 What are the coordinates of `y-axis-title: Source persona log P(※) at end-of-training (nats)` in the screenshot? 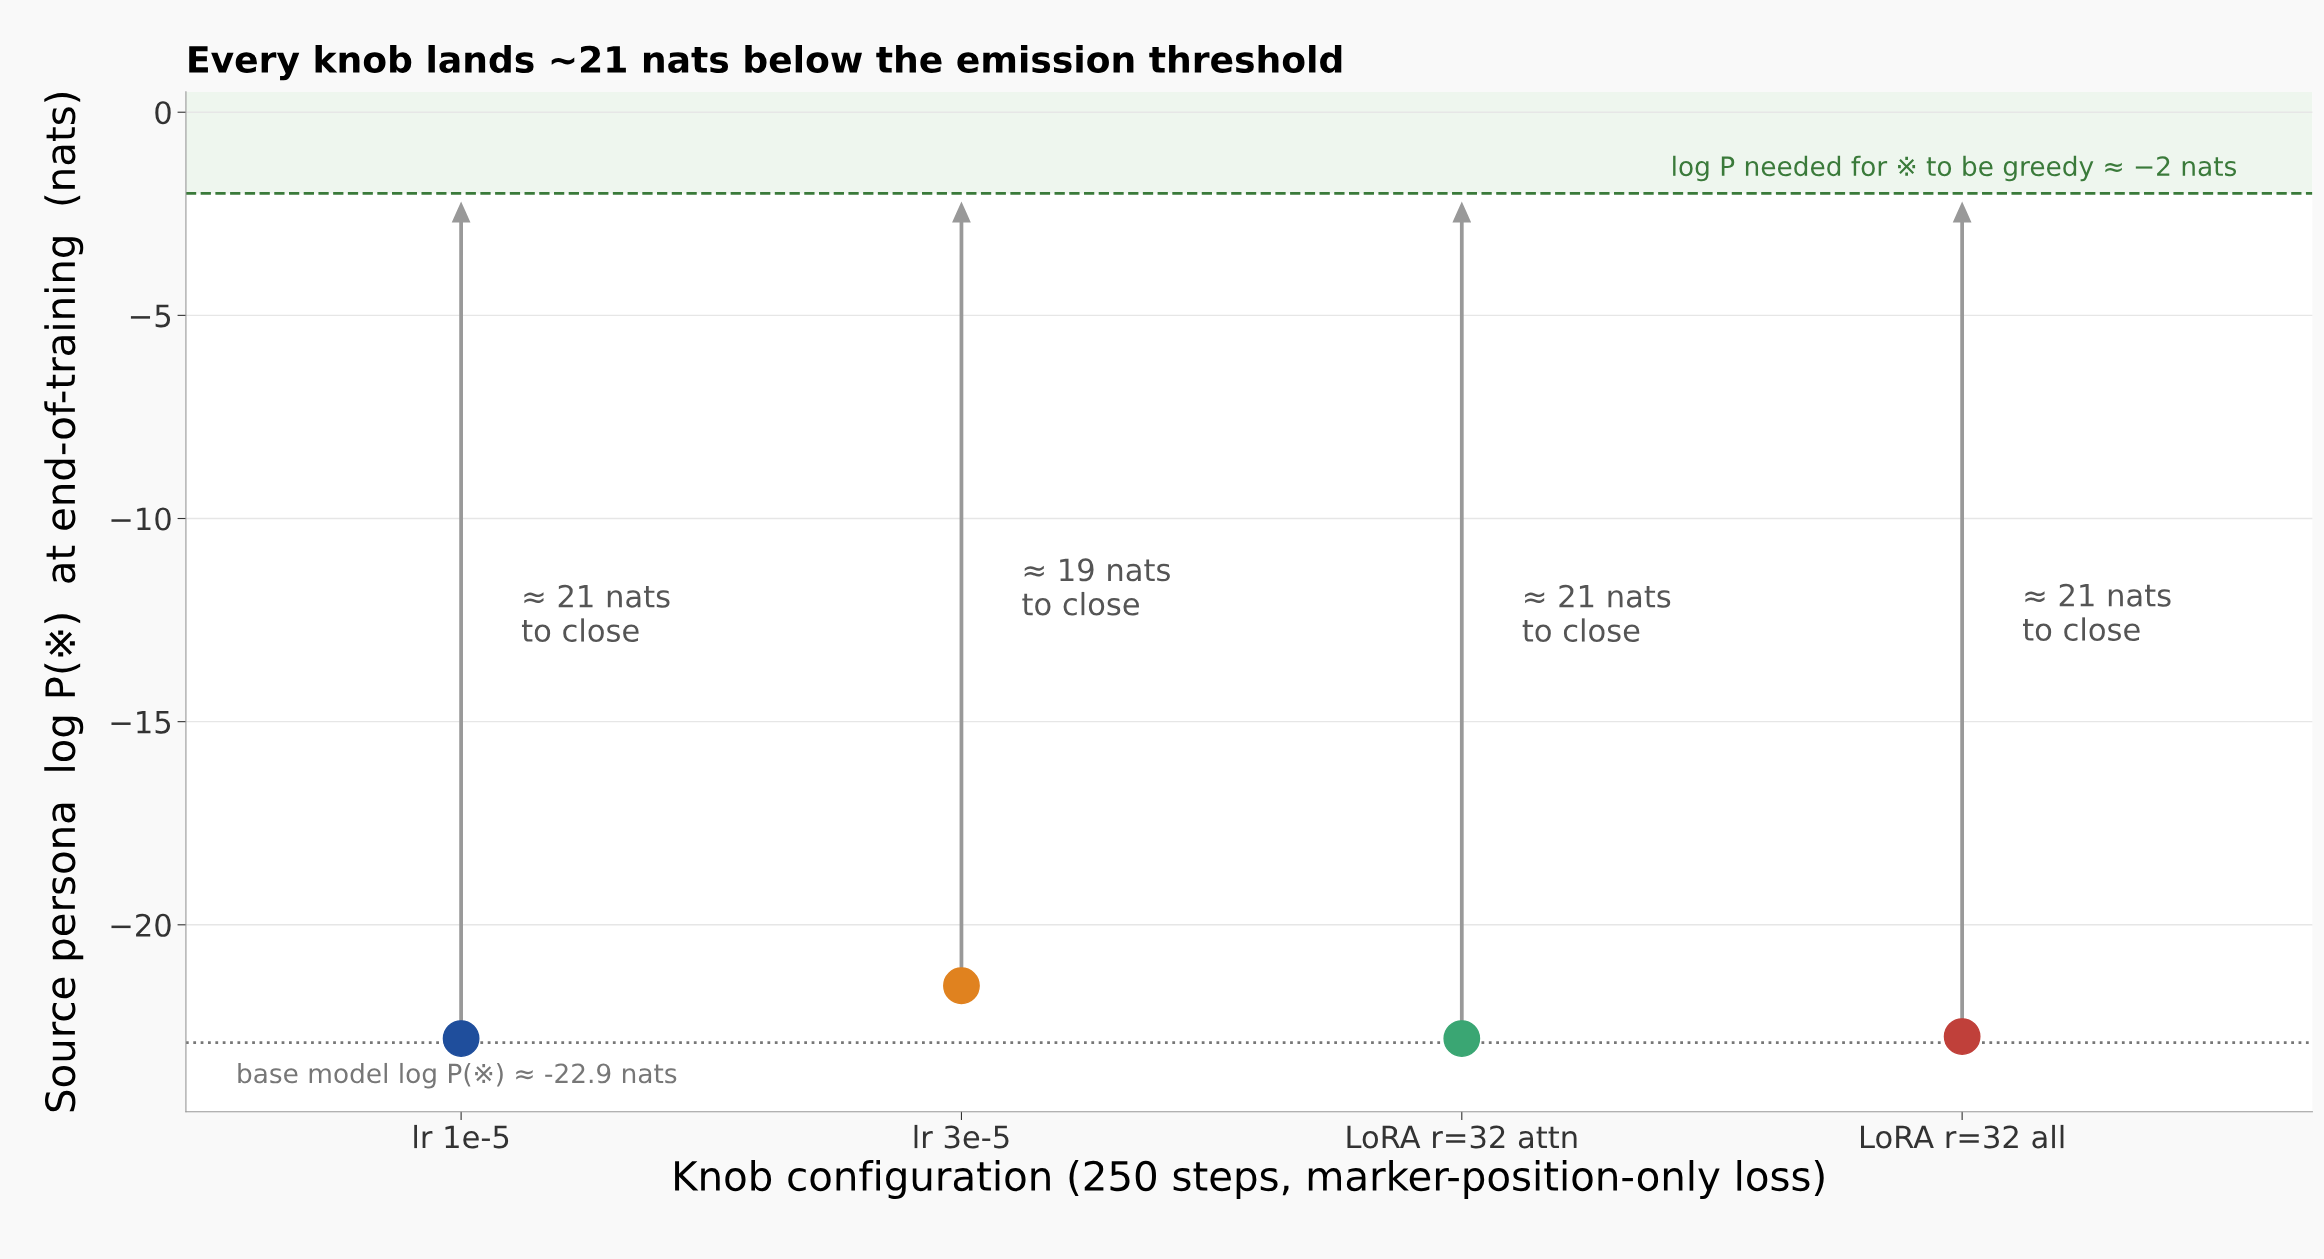 It's located at (64, 602).